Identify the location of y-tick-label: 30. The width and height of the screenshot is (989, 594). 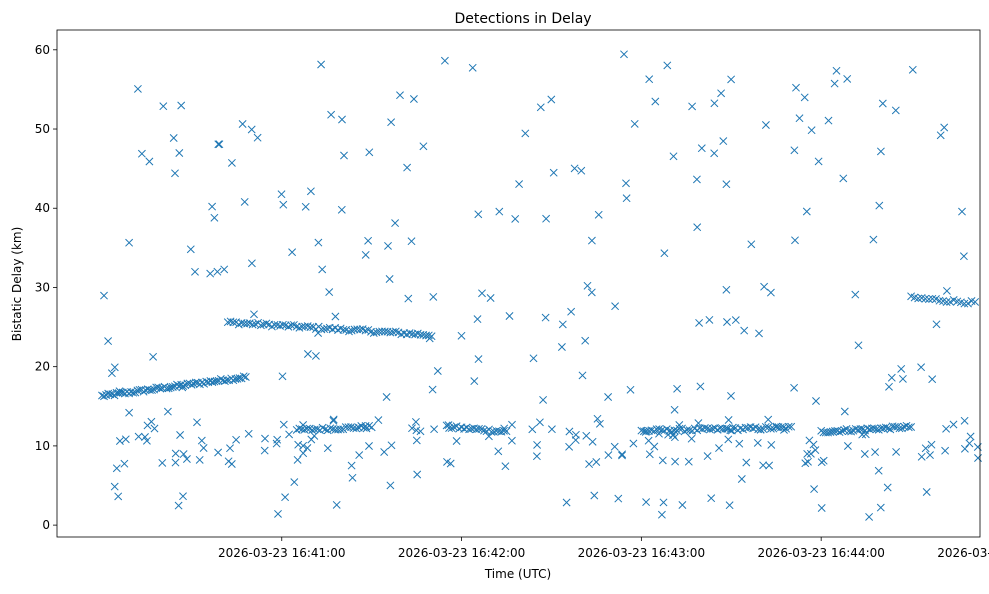
(42, 287).